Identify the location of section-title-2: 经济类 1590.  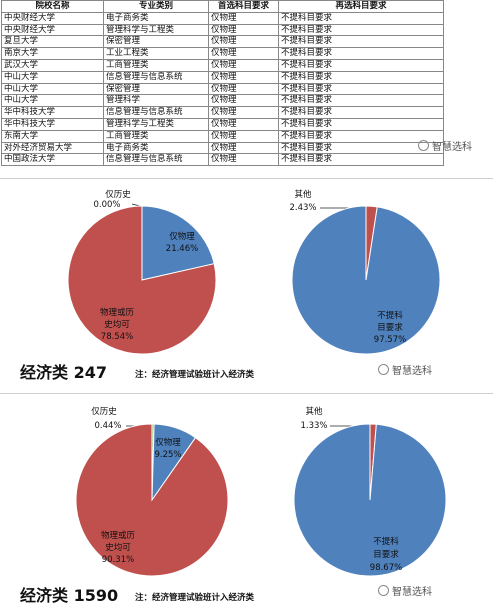
(69, 595).